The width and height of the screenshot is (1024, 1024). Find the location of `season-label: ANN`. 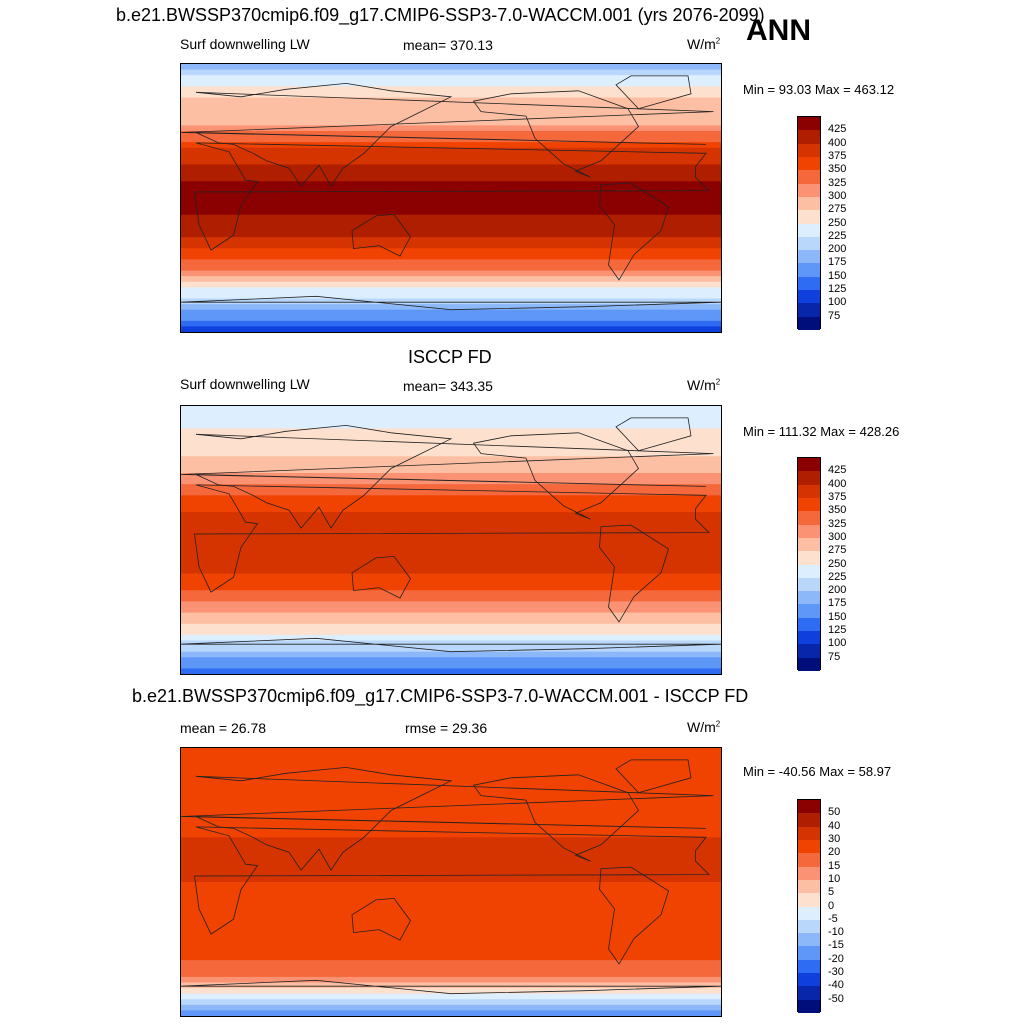

season-label: ANN is located at coordinates (778, 30).